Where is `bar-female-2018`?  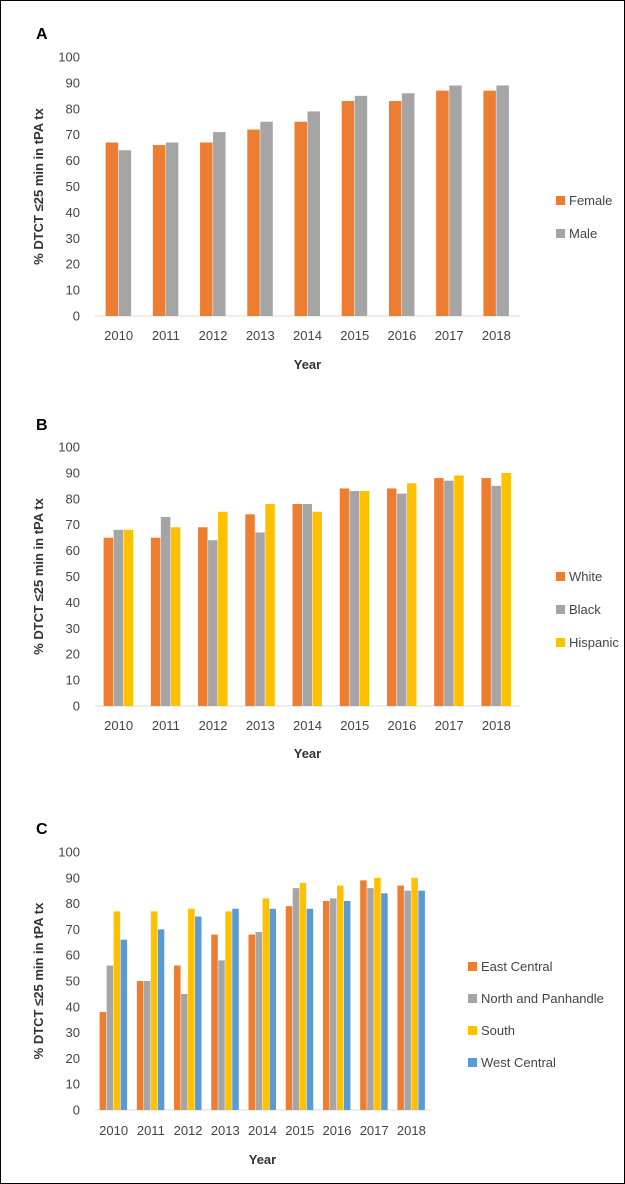 bar-female-2018 is located at coordinates (489, 203).